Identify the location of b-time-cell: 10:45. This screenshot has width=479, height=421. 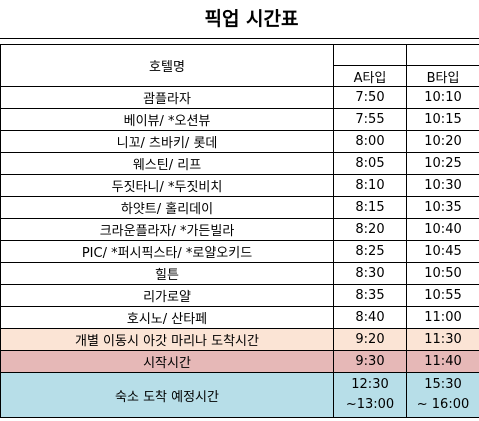
(442, 251).